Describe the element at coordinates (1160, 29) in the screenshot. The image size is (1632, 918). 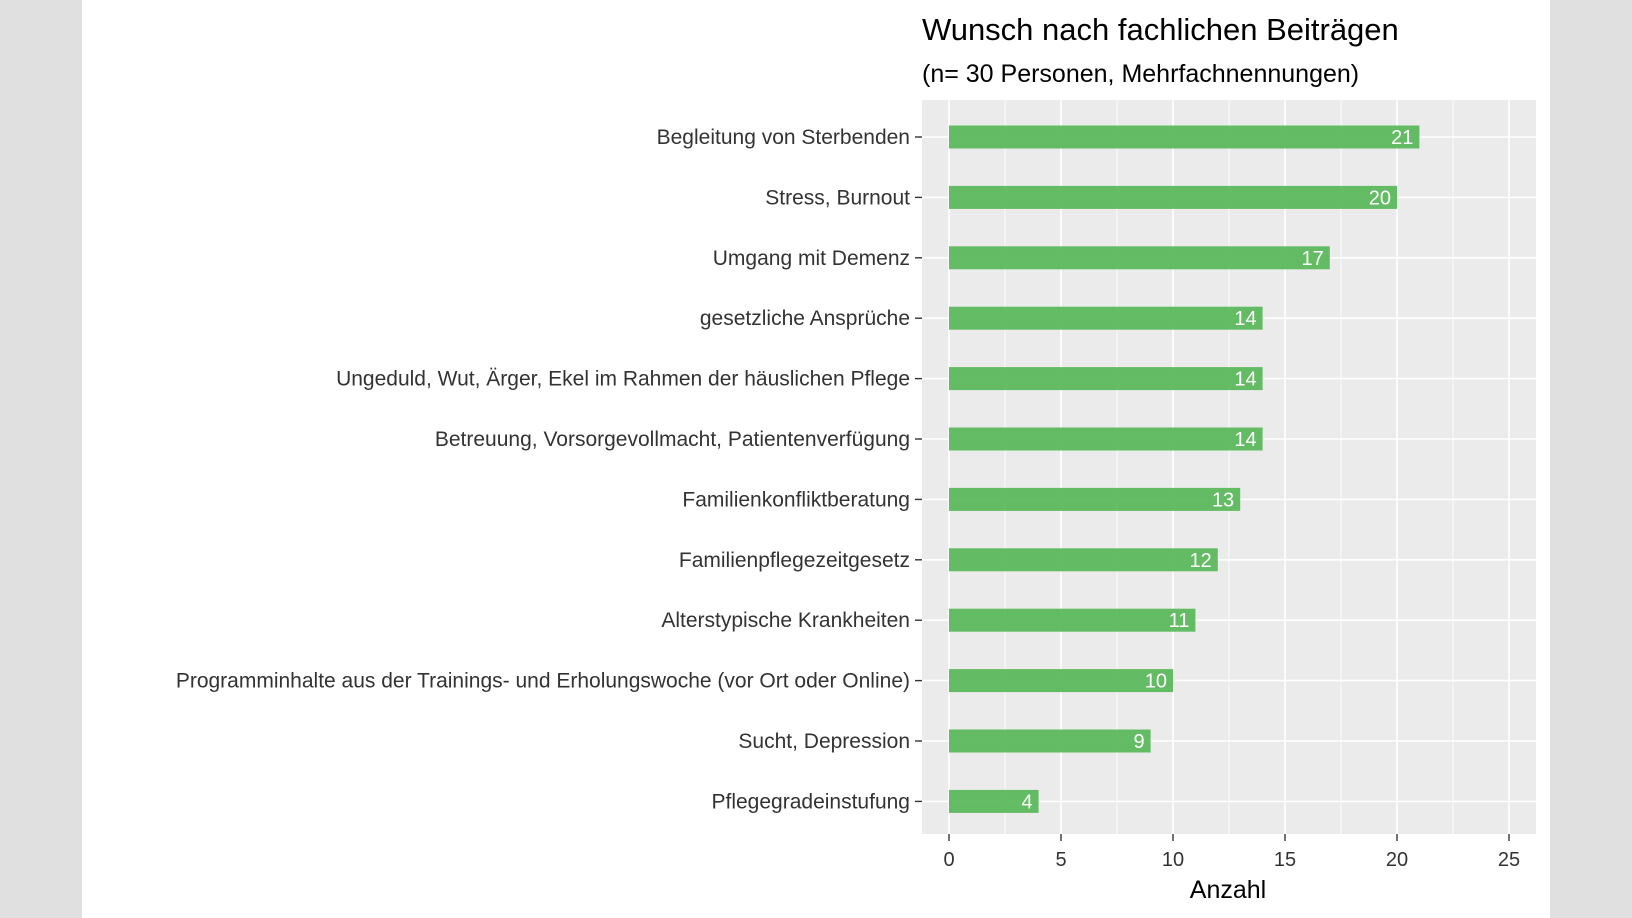
I see `chart-title: Wunsch nach fachlichen Beiträgen` at that location.